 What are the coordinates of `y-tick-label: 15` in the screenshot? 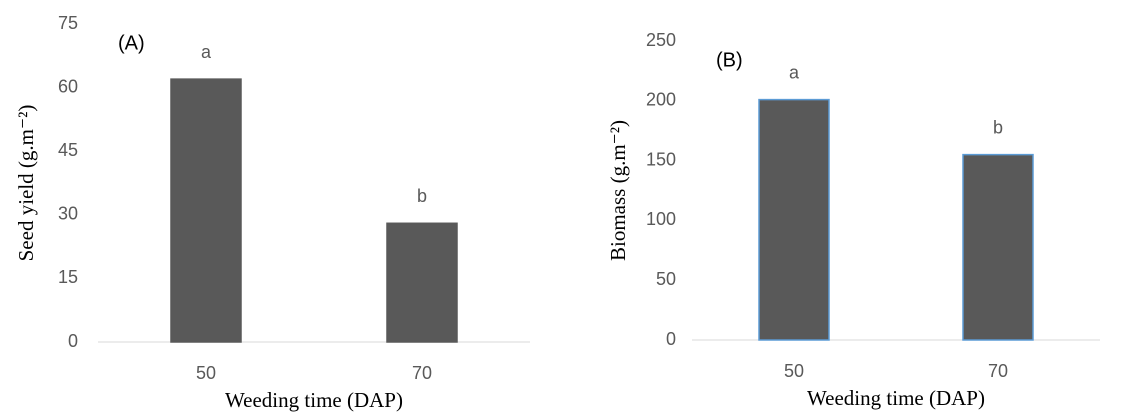 It's located at (68, 277).